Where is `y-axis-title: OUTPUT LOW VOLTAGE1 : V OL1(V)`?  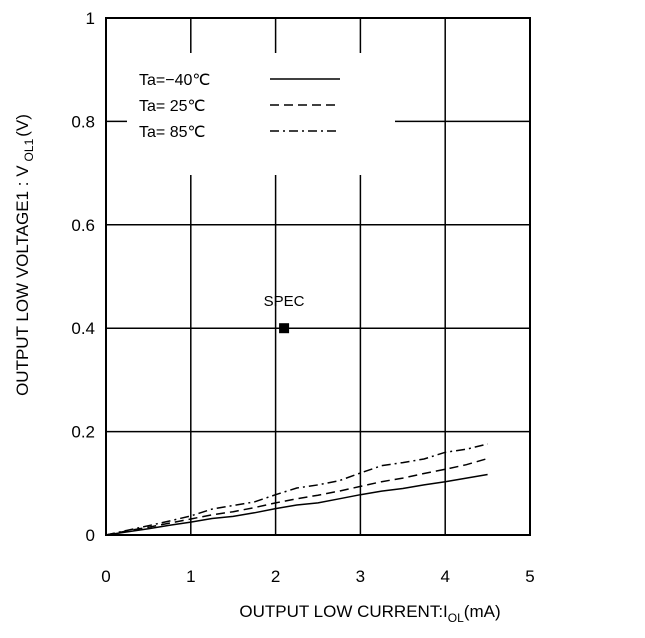
y-axis-title: OUTPUT LOW VOLTAGE1 : V OL1(V) is located at coordinates (24, 255).